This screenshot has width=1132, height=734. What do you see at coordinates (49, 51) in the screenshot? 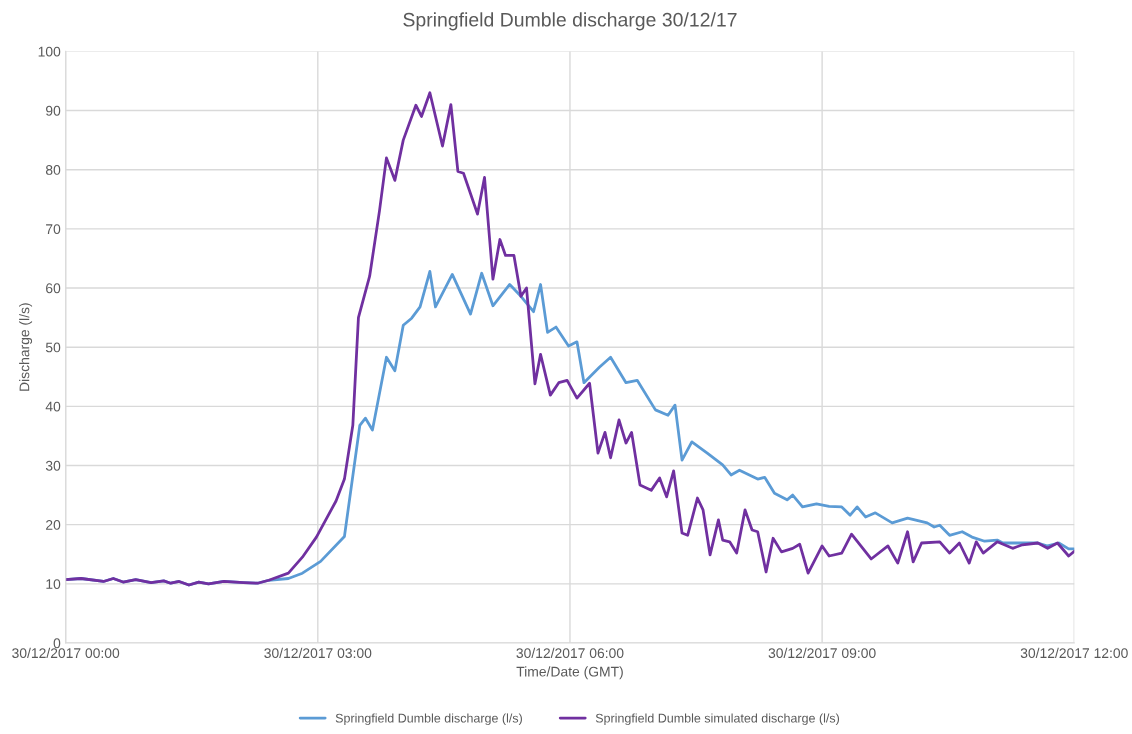
I see `y-tick-label: 100` at bounding box center [49, 51].